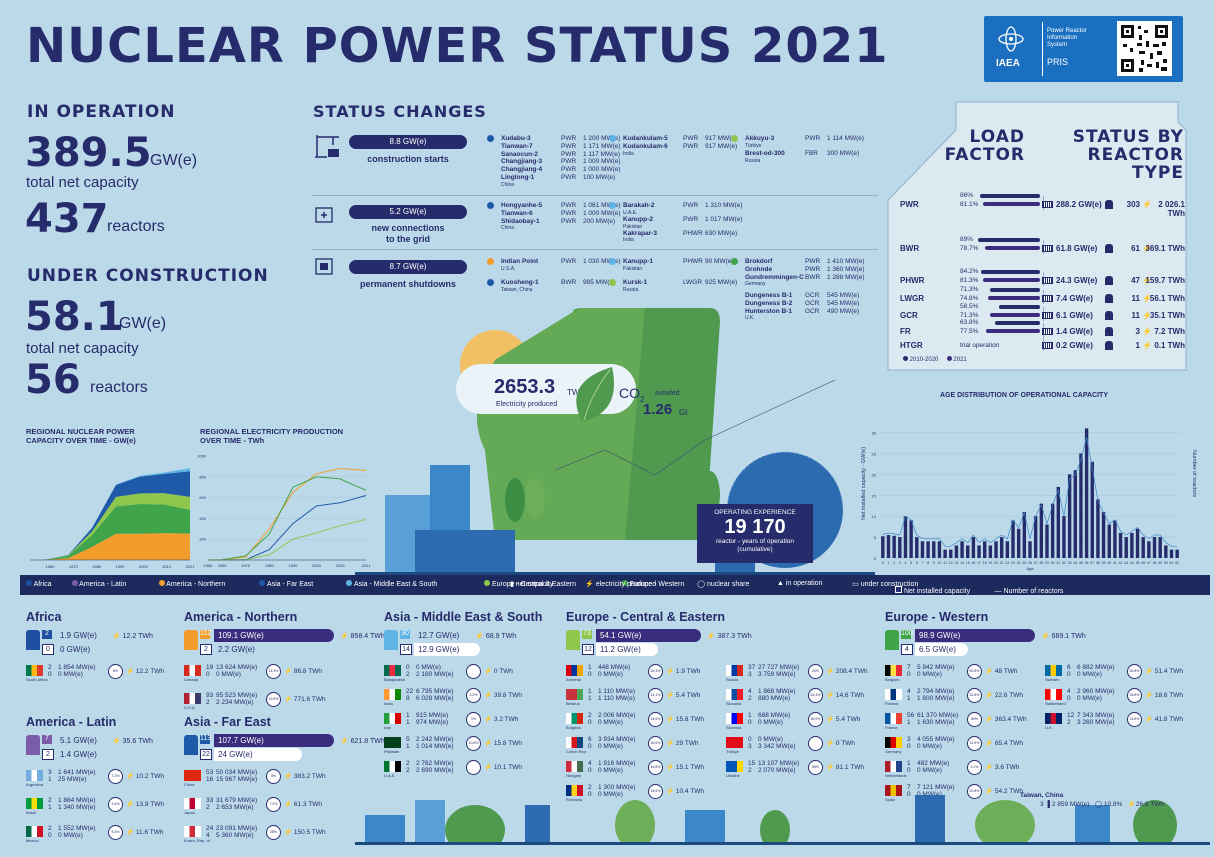  Describe the element at coordinates (237, 800) in the screenshot. I see `country-op-mw: 31 679 MW(e)` at that location.